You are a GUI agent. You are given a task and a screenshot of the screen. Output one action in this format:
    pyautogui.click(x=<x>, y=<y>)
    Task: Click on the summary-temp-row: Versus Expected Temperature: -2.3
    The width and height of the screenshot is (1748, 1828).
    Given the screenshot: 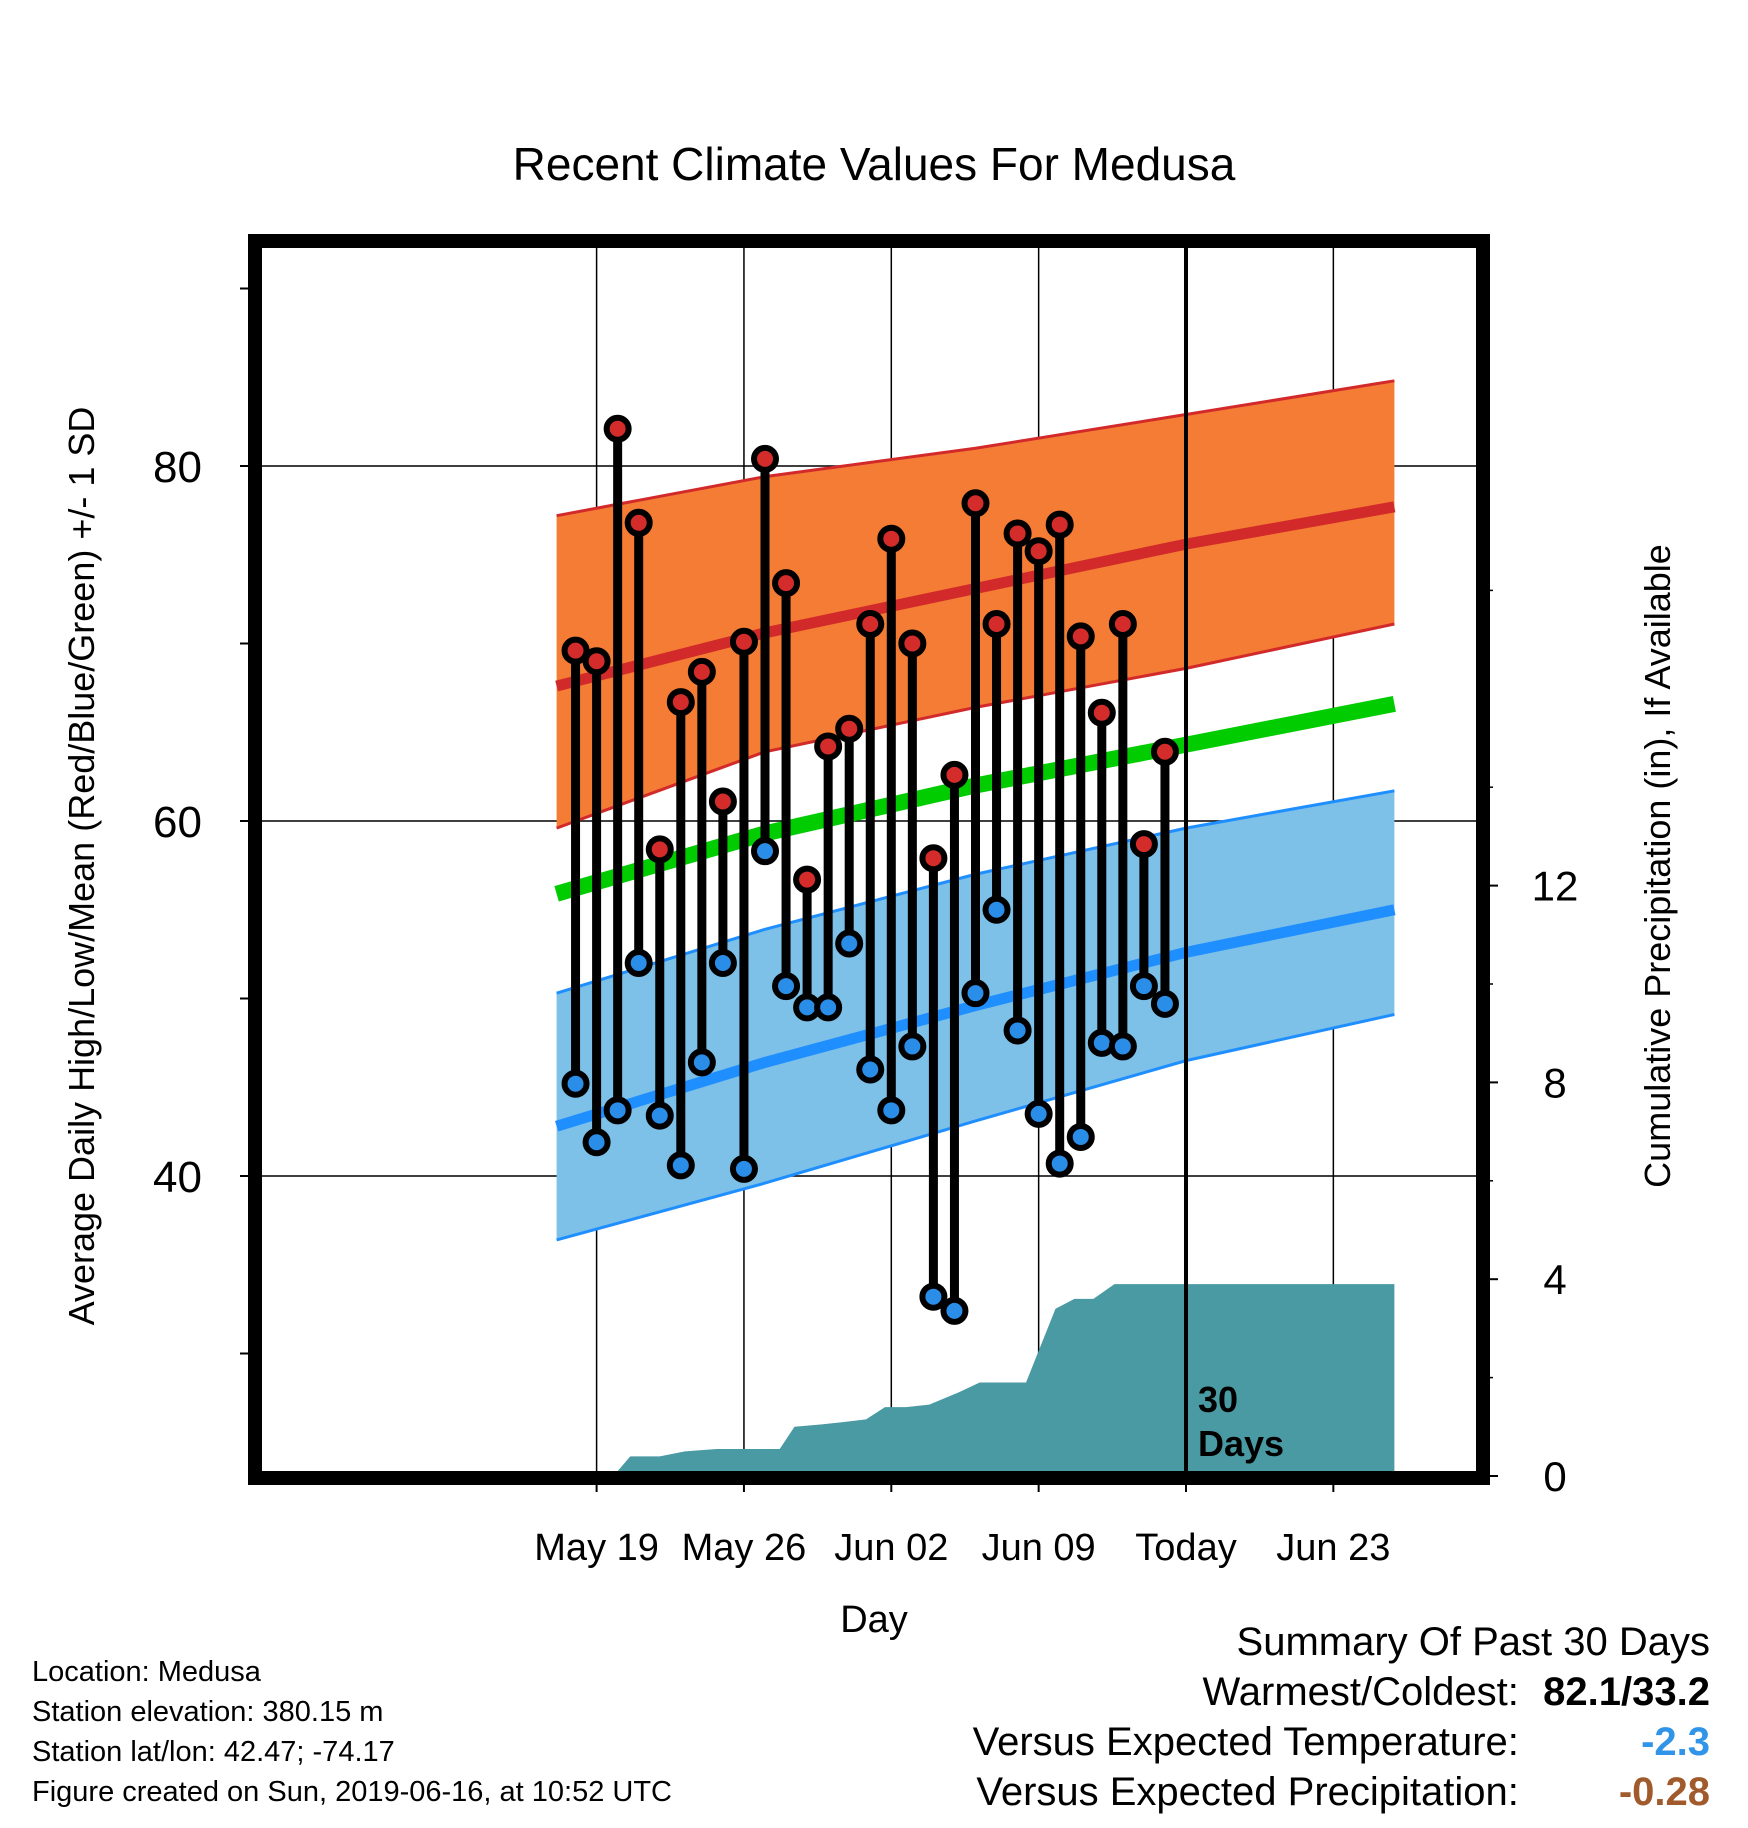 What is the action you would take?
    pyautogui.click(x=1341, y=1742)
    